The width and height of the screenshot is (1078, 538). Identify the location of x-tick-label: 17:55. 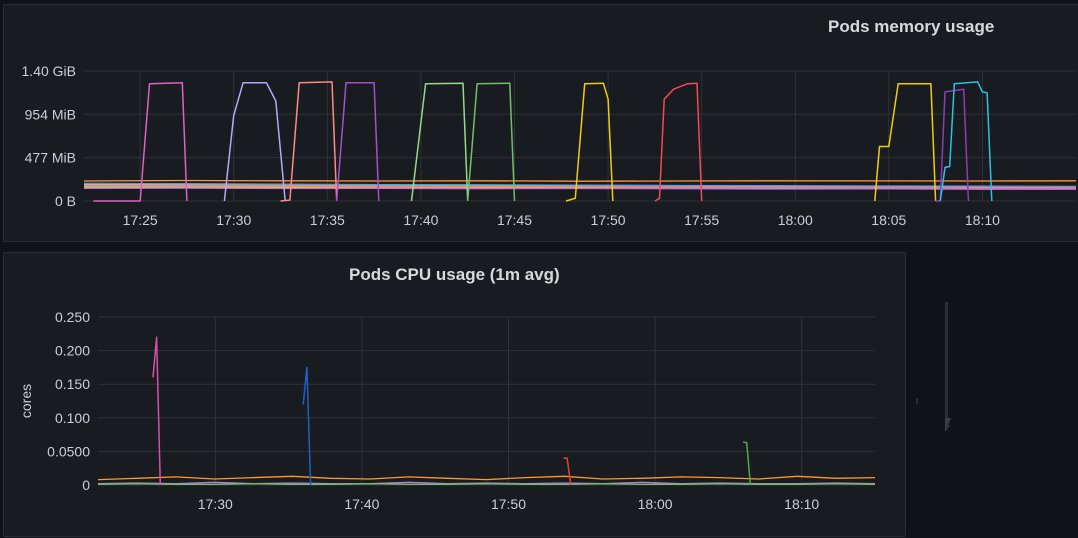
(701, 220).